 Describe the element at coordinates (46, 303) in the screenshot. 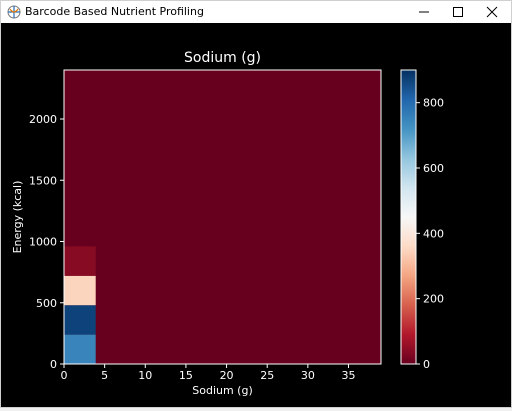

I see `y-tick-label: 500` at that location.